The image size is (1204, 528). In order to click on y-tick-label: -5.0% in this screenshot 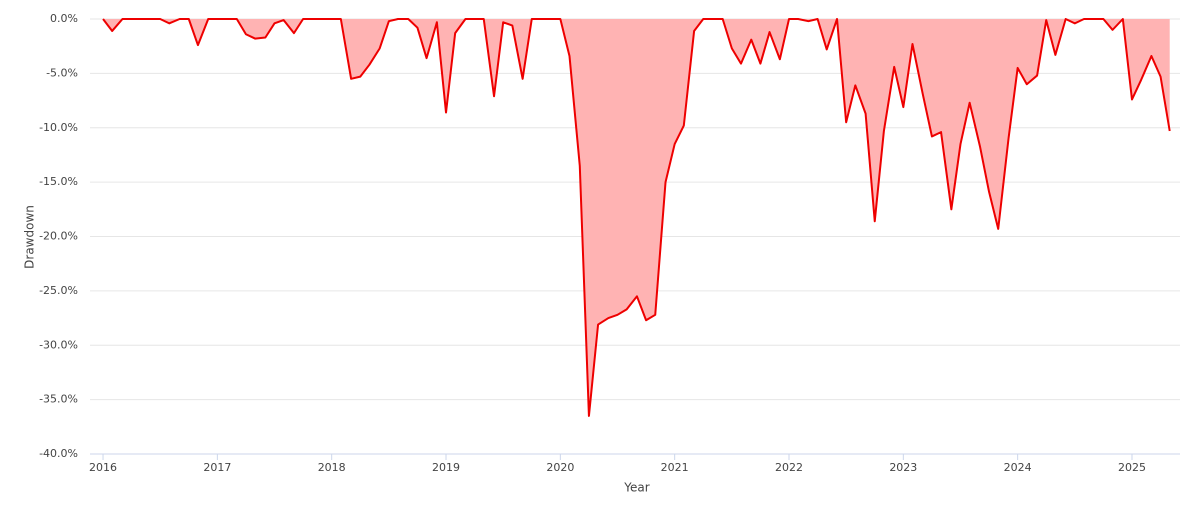, I will do `click(62, 72)`.